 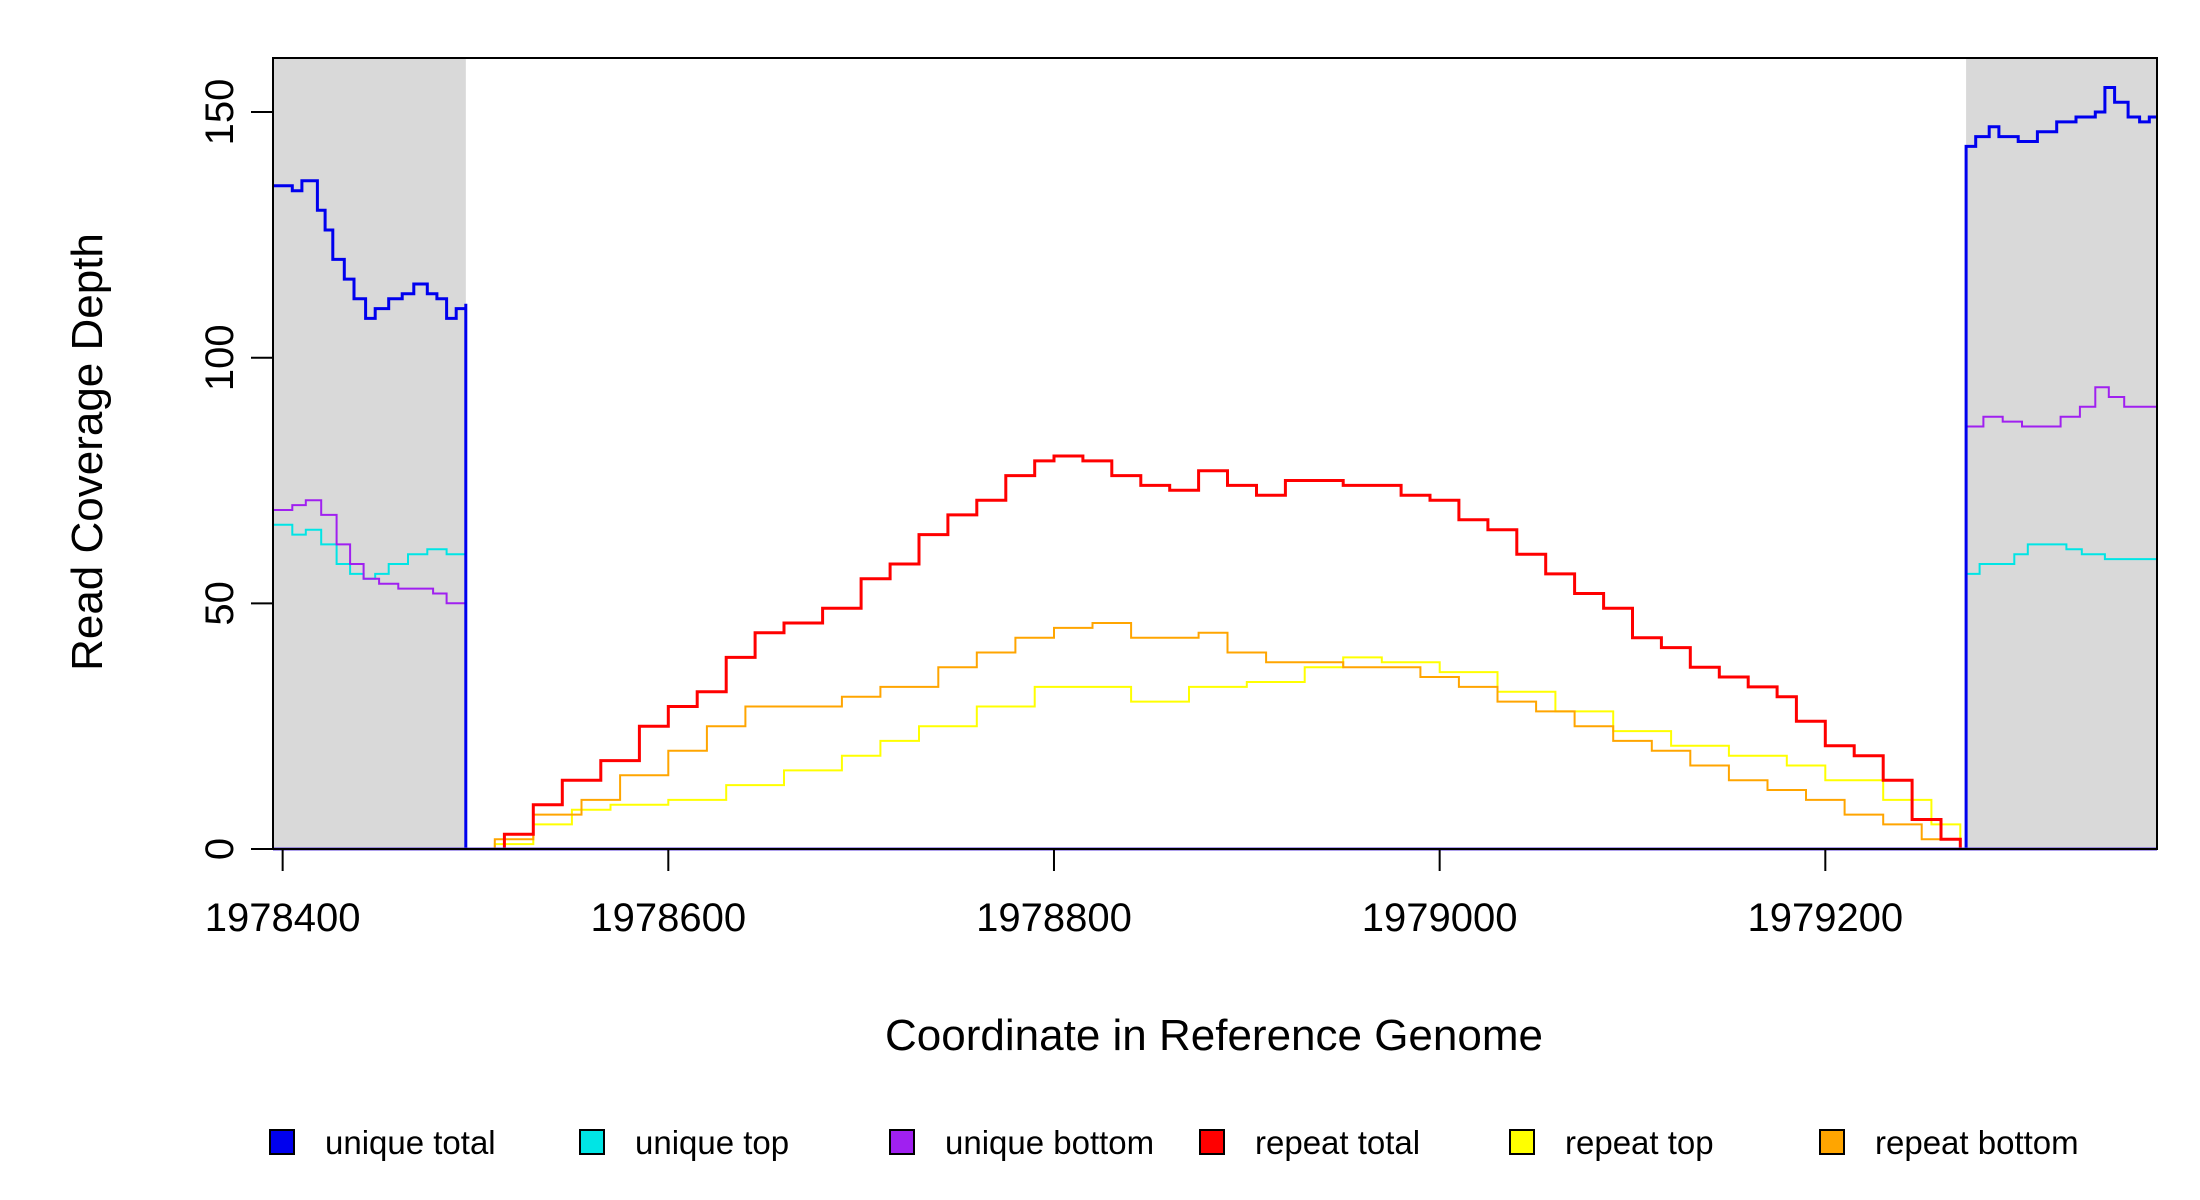 I want to click on x-axis: 1978400 1978600 1978800 1979000 1979200, so click(x=1181, y=894).